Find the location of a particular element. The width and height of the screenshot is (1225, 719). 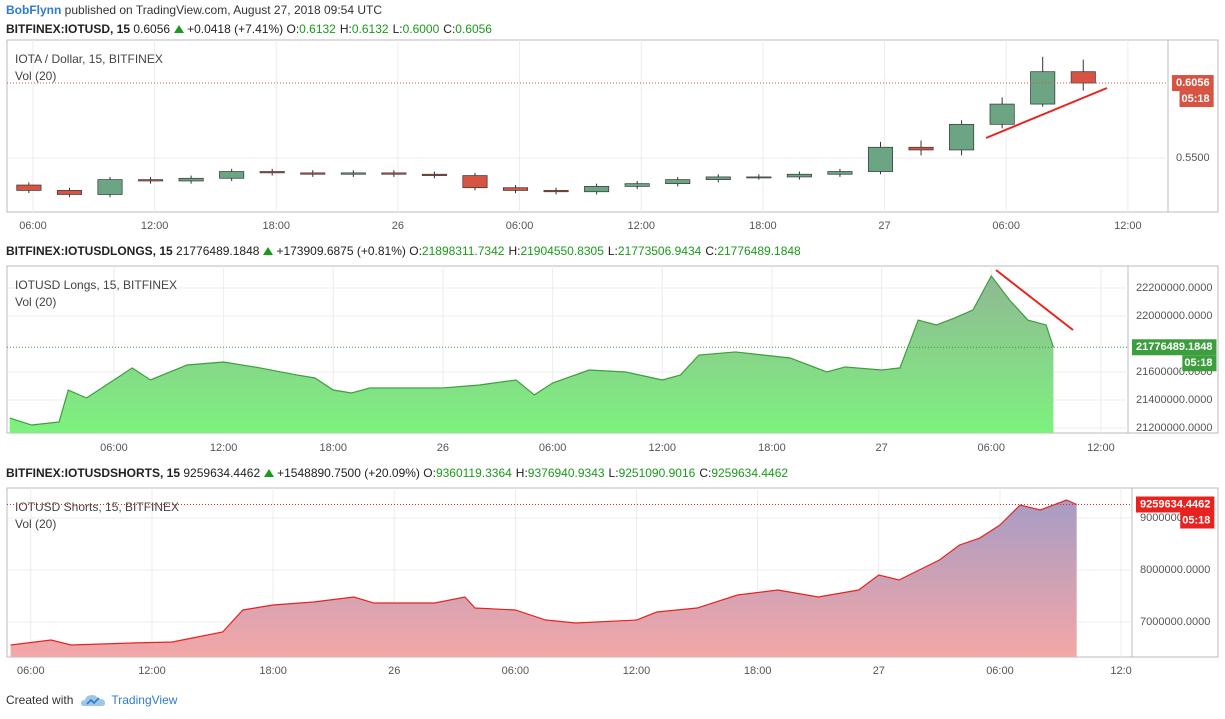

last-price-label: 9259634.4462 is located at coordinates (1175, 504).